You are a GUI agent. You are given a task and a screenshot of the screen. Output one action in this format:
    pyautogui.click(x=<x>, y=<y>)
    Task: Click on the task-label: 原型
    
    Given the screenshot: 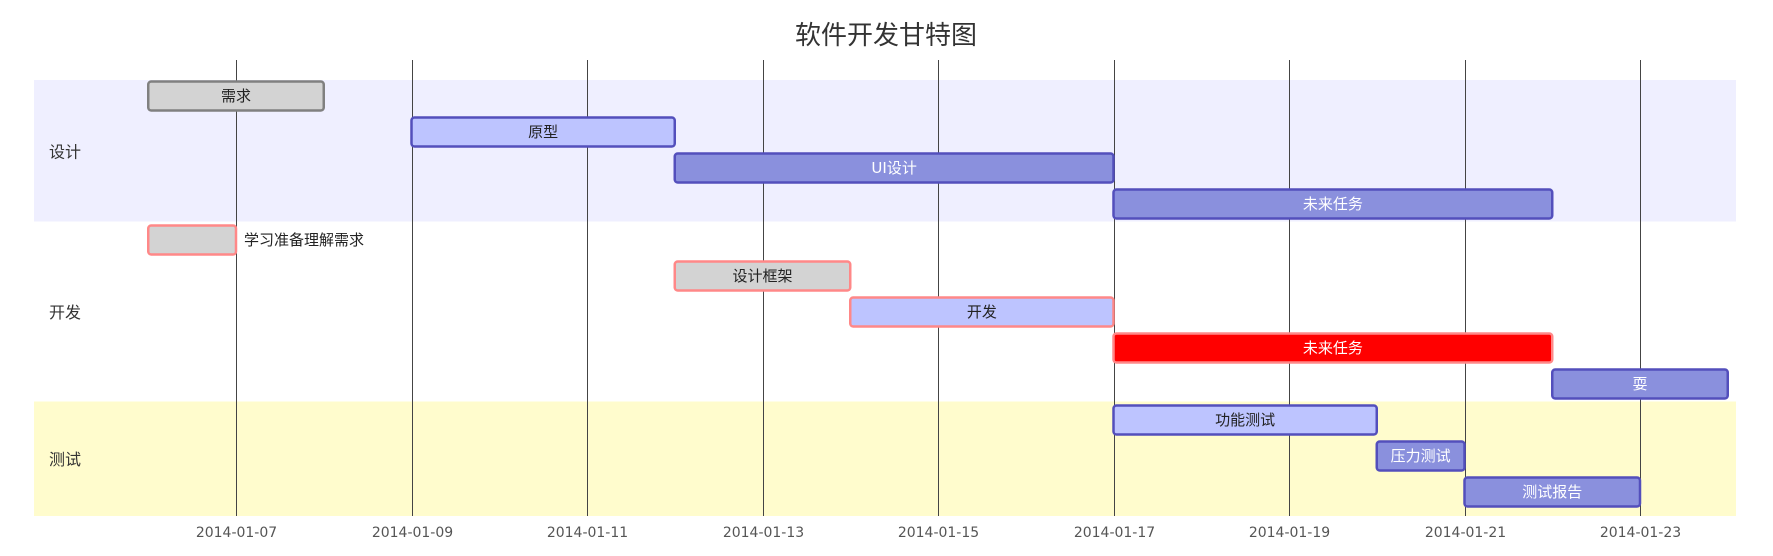 What is the action you would take?
    pyautogui.click(x=543, y=132)
    